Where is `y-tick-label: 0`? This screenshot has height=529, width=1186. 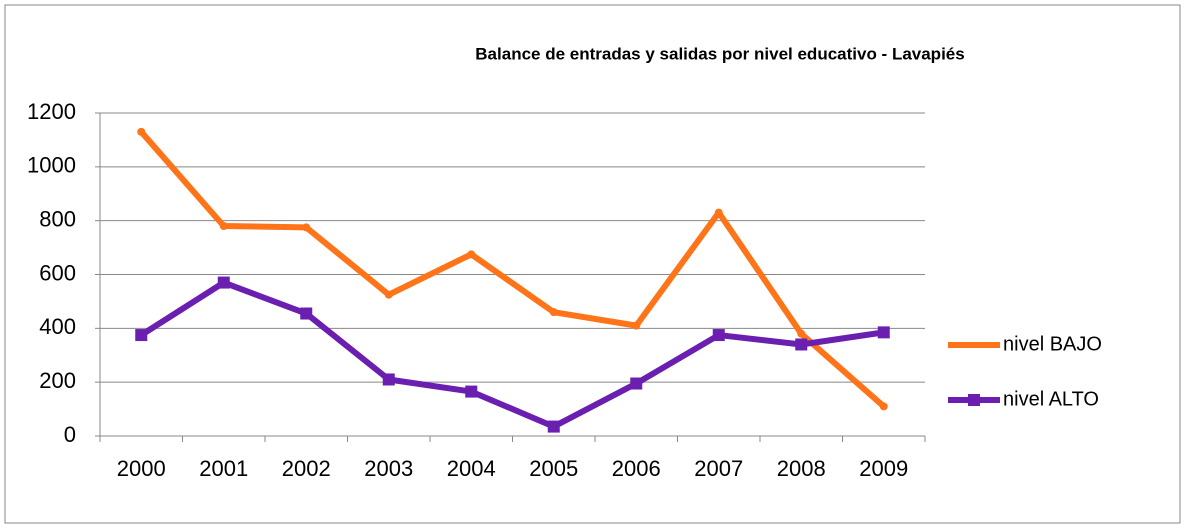
y-tick-label: 0 is located at coordinates (70, 434).